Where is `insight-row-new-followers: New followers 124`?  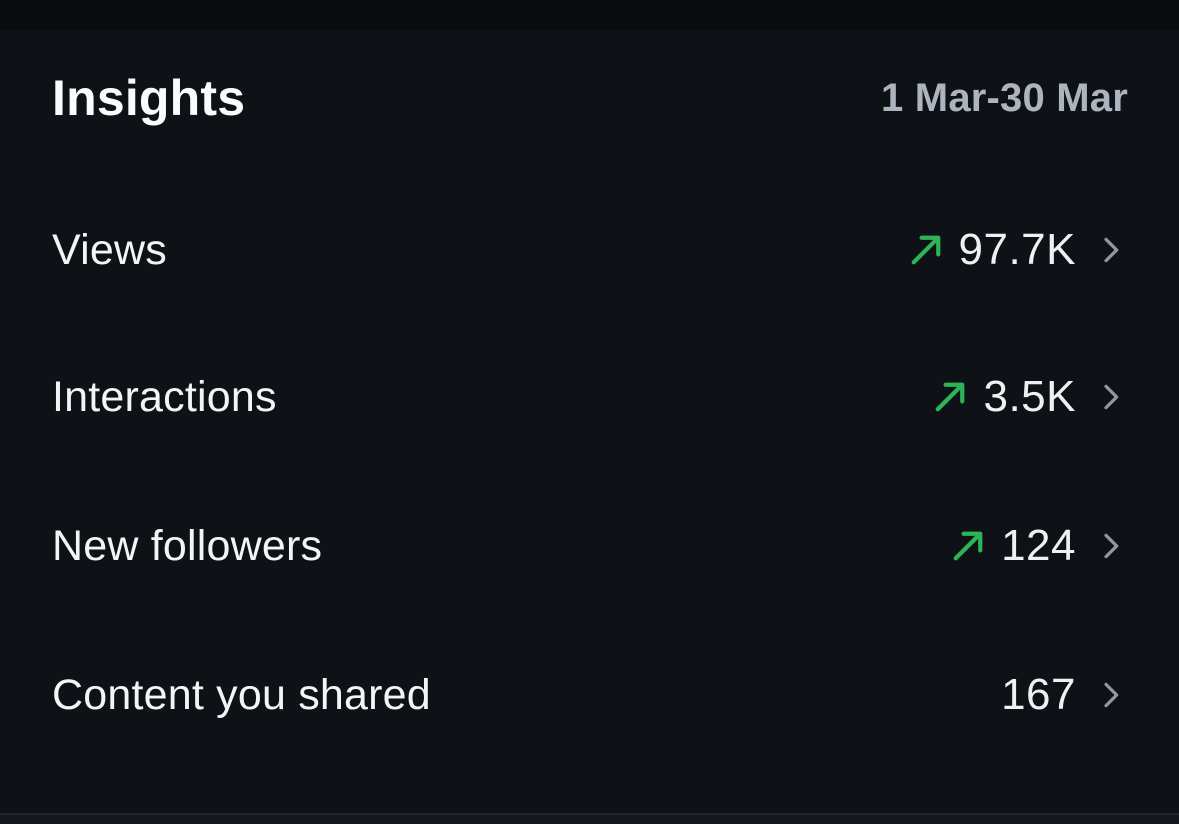 insight-row-new-followers: New followers 124 is located at coordinates (590, 546).